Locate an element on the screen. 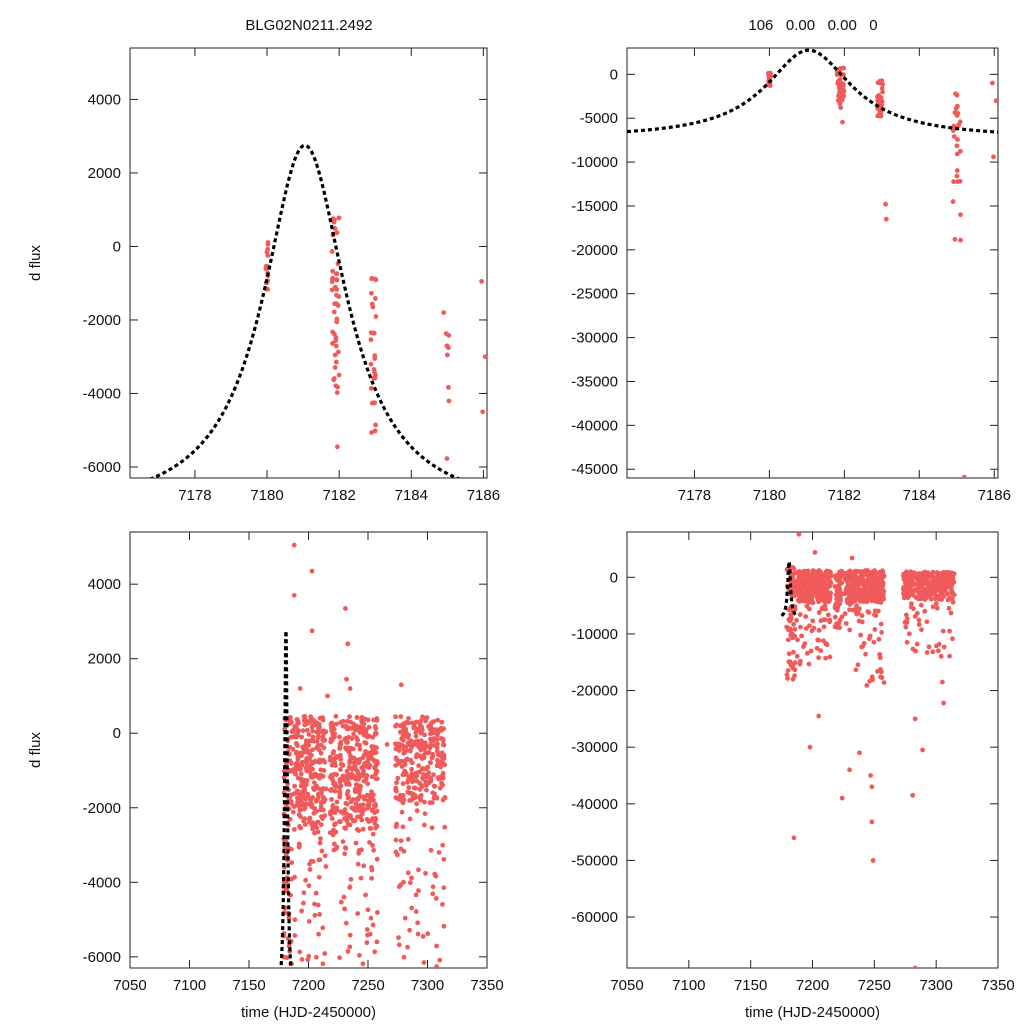  x-tick-label: 7178 is located at coordinates (694, 495).